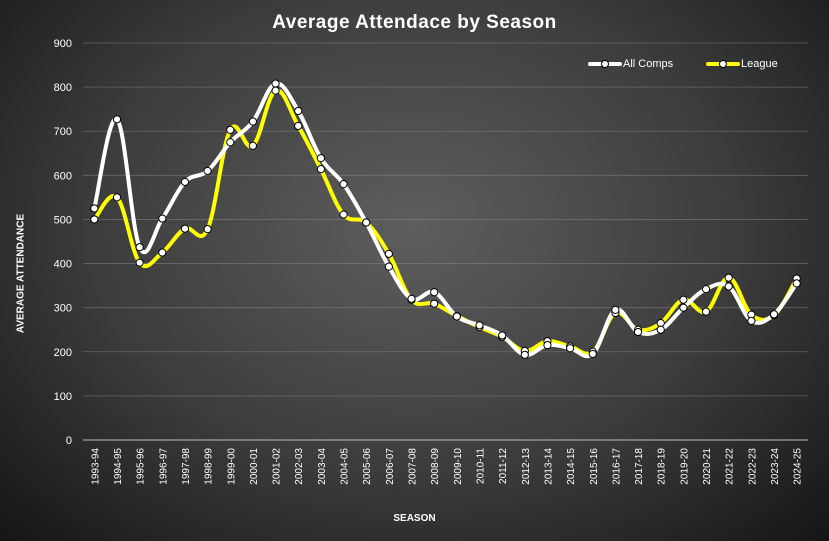 The height and width of the screenshot is (541, 829). I want to click on y-tick-label: 0, so click(69, 441).